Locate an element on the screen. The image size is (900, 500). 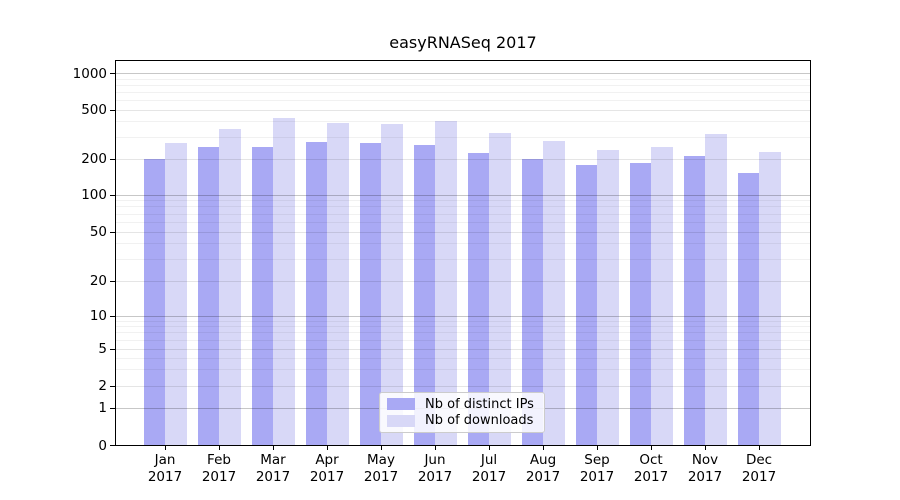
x-axis-tick-label: Sep 2017 is located at coordinates (597, 468).